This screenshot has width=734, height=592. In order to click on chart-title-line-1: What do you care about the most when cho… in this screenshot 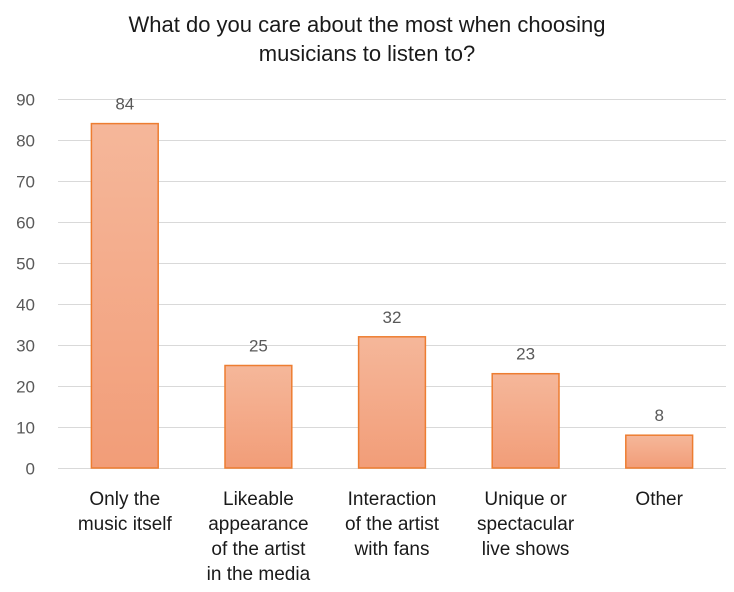, I will do `click(367, 24)`.